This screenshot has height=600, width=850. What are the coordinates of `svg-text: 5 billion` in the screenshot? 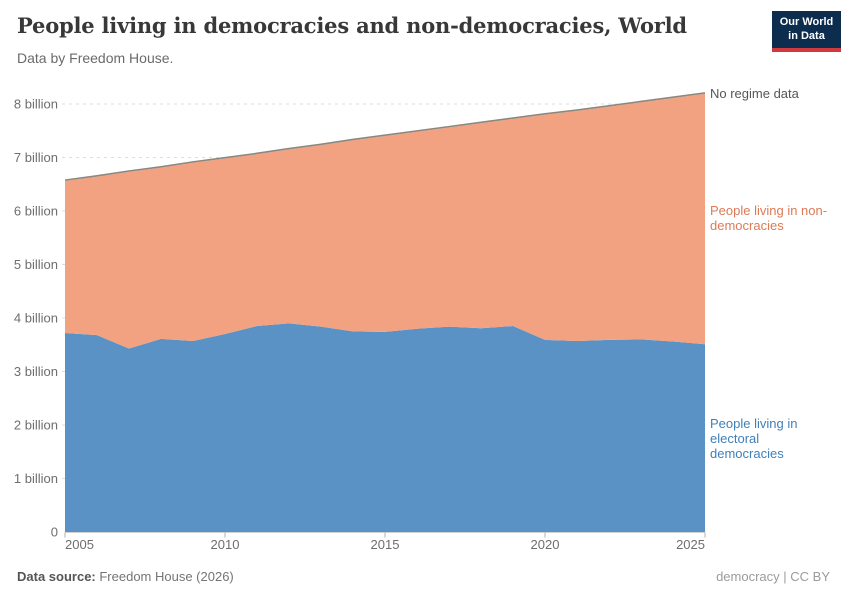 It's located at (36, 264).